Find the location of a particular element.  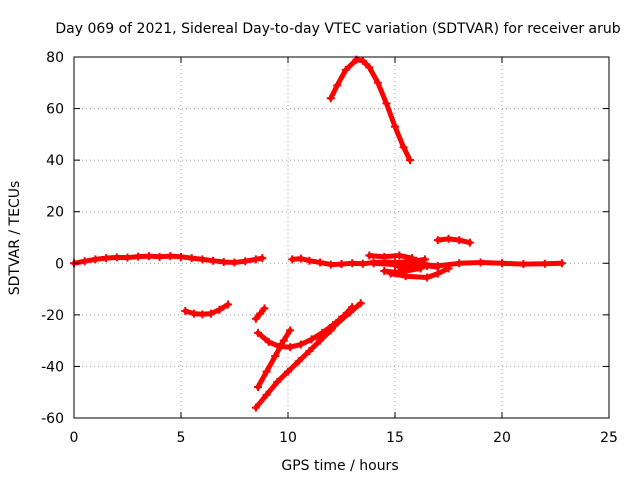

y-tick-label: 80 is located at coordinates (55, 58).